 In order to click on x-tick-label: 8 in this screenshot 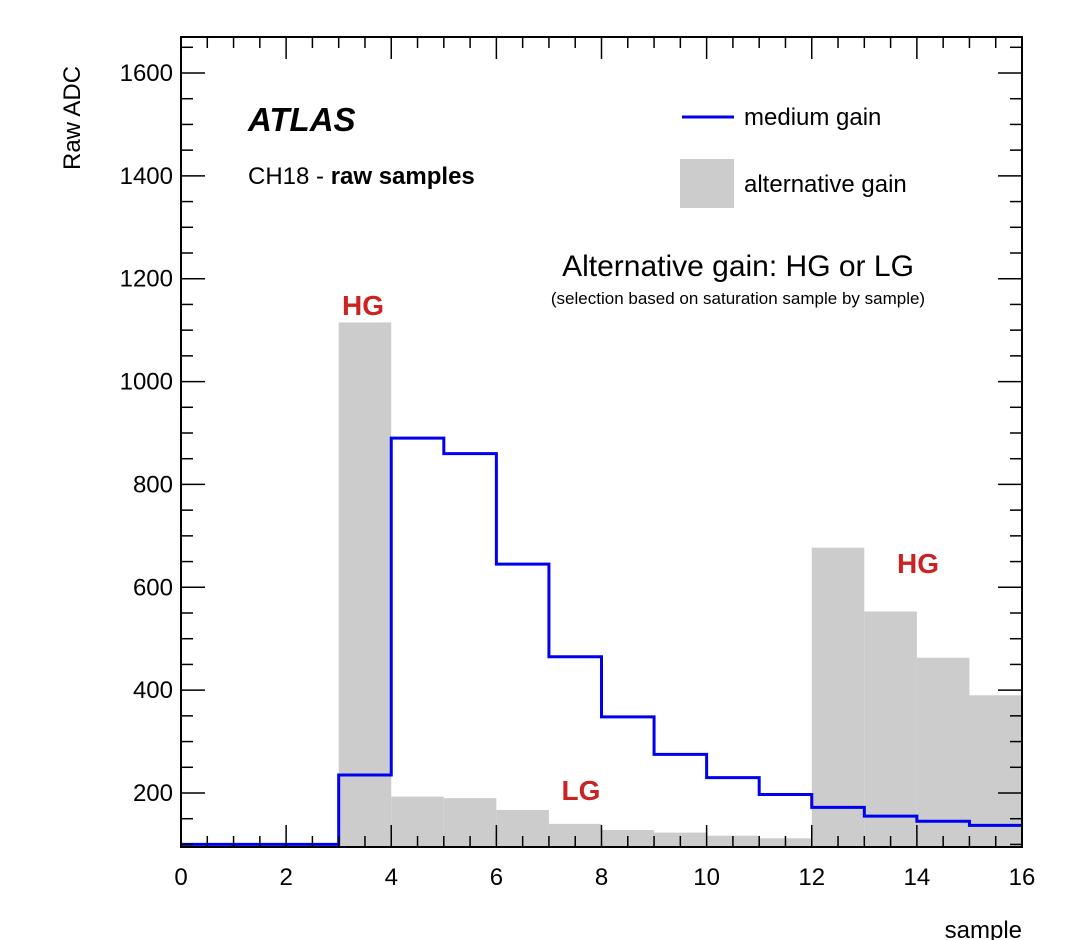, I will do `click(601, 877)`.